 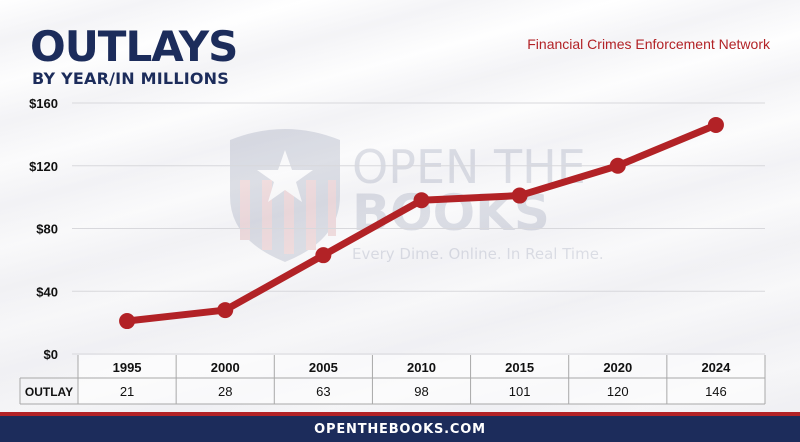 I want to click on page-subtitle: BY YEAR/IN MILLIONS, so click(x=130, y=78).